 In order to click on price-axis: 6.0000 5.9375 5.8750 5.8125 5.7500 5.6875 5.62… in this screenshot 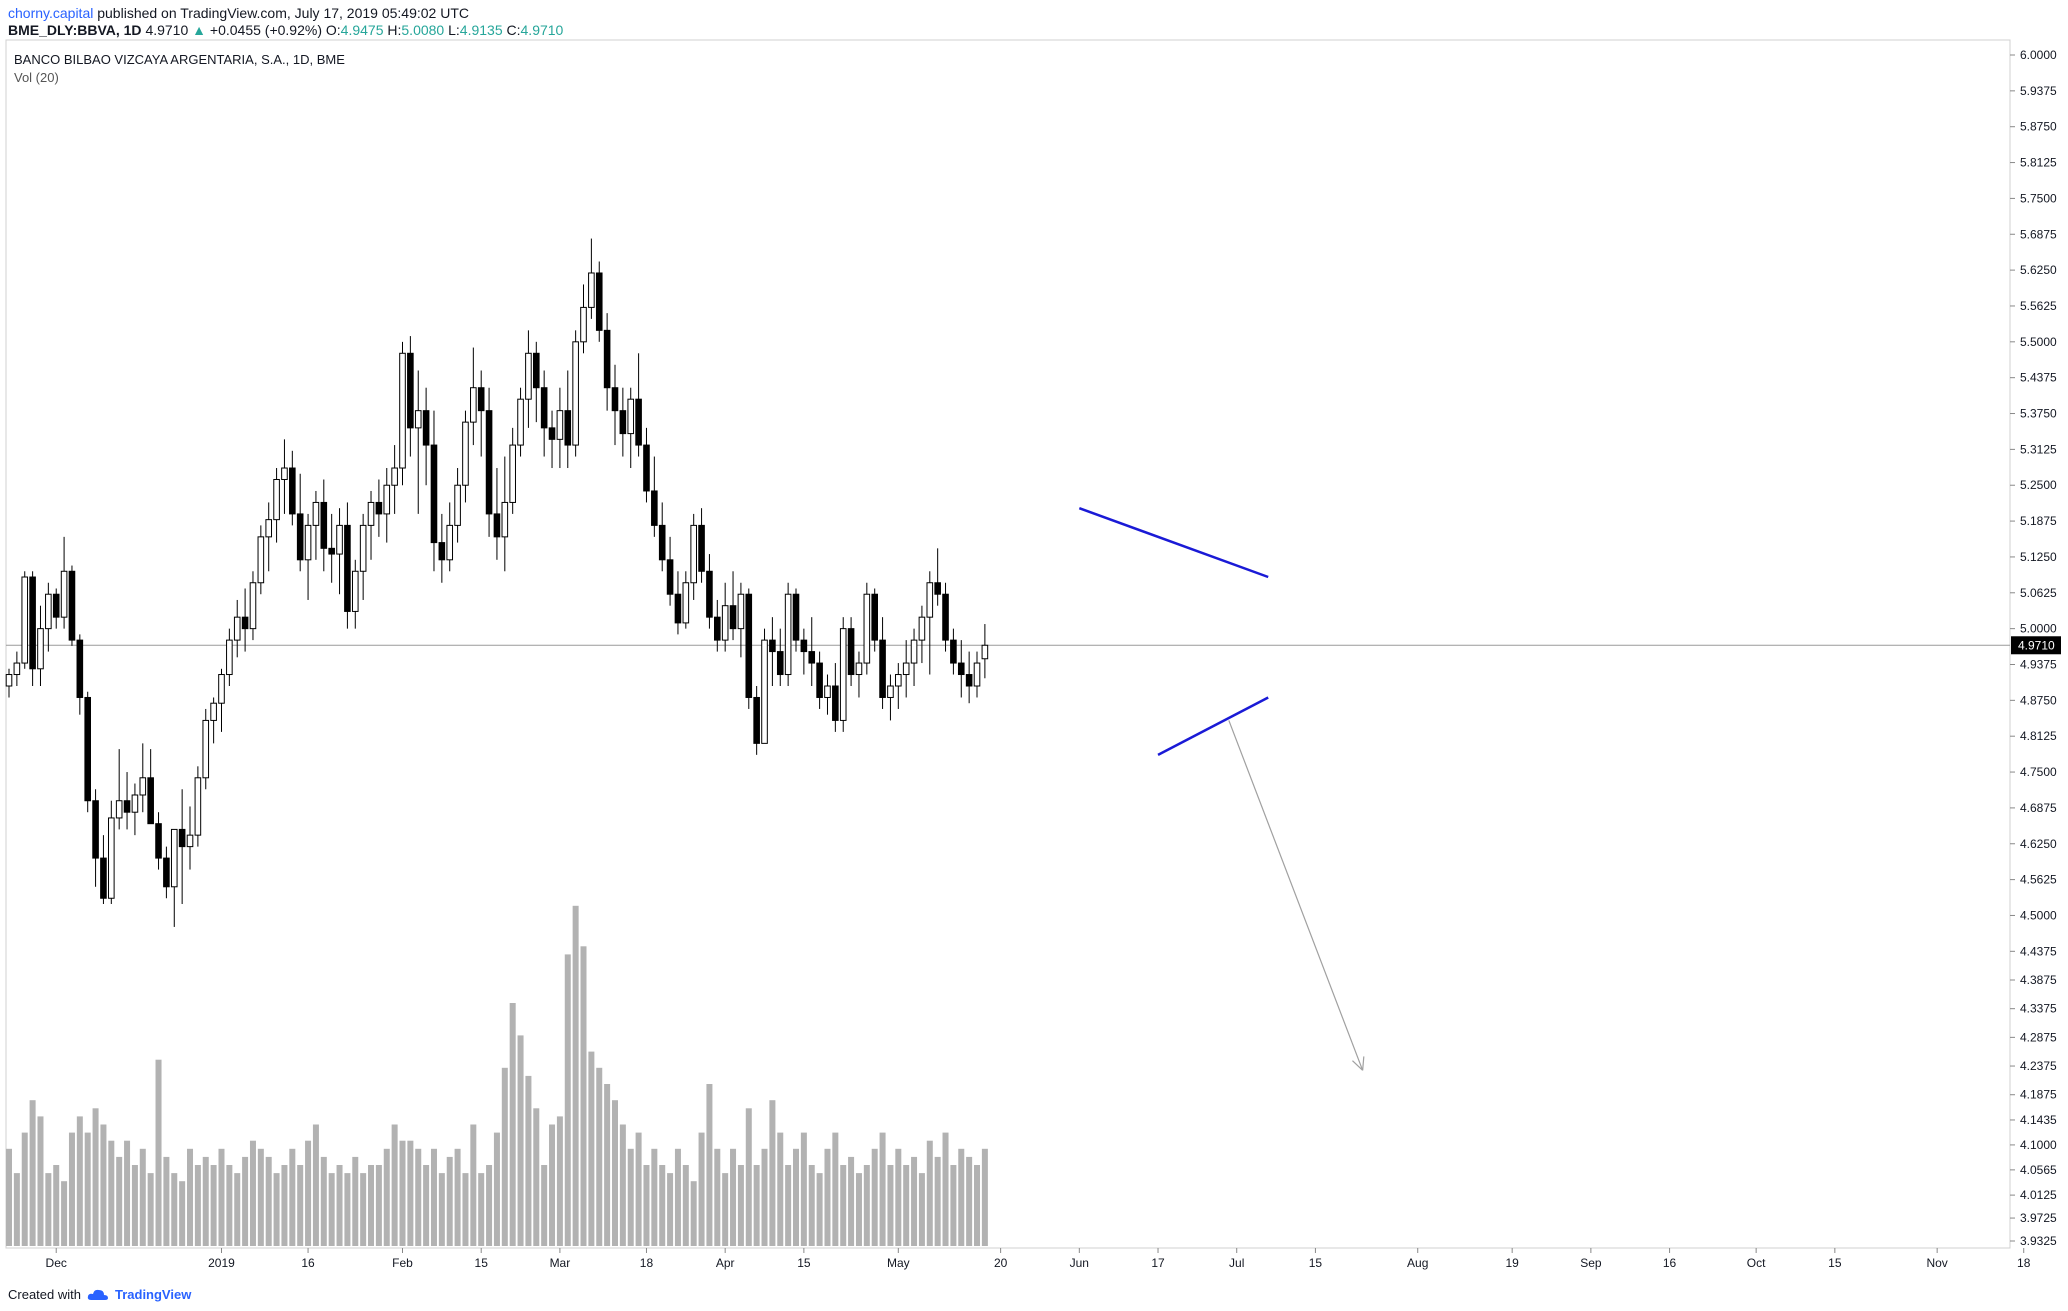, I will do `click(2035, 648)`.